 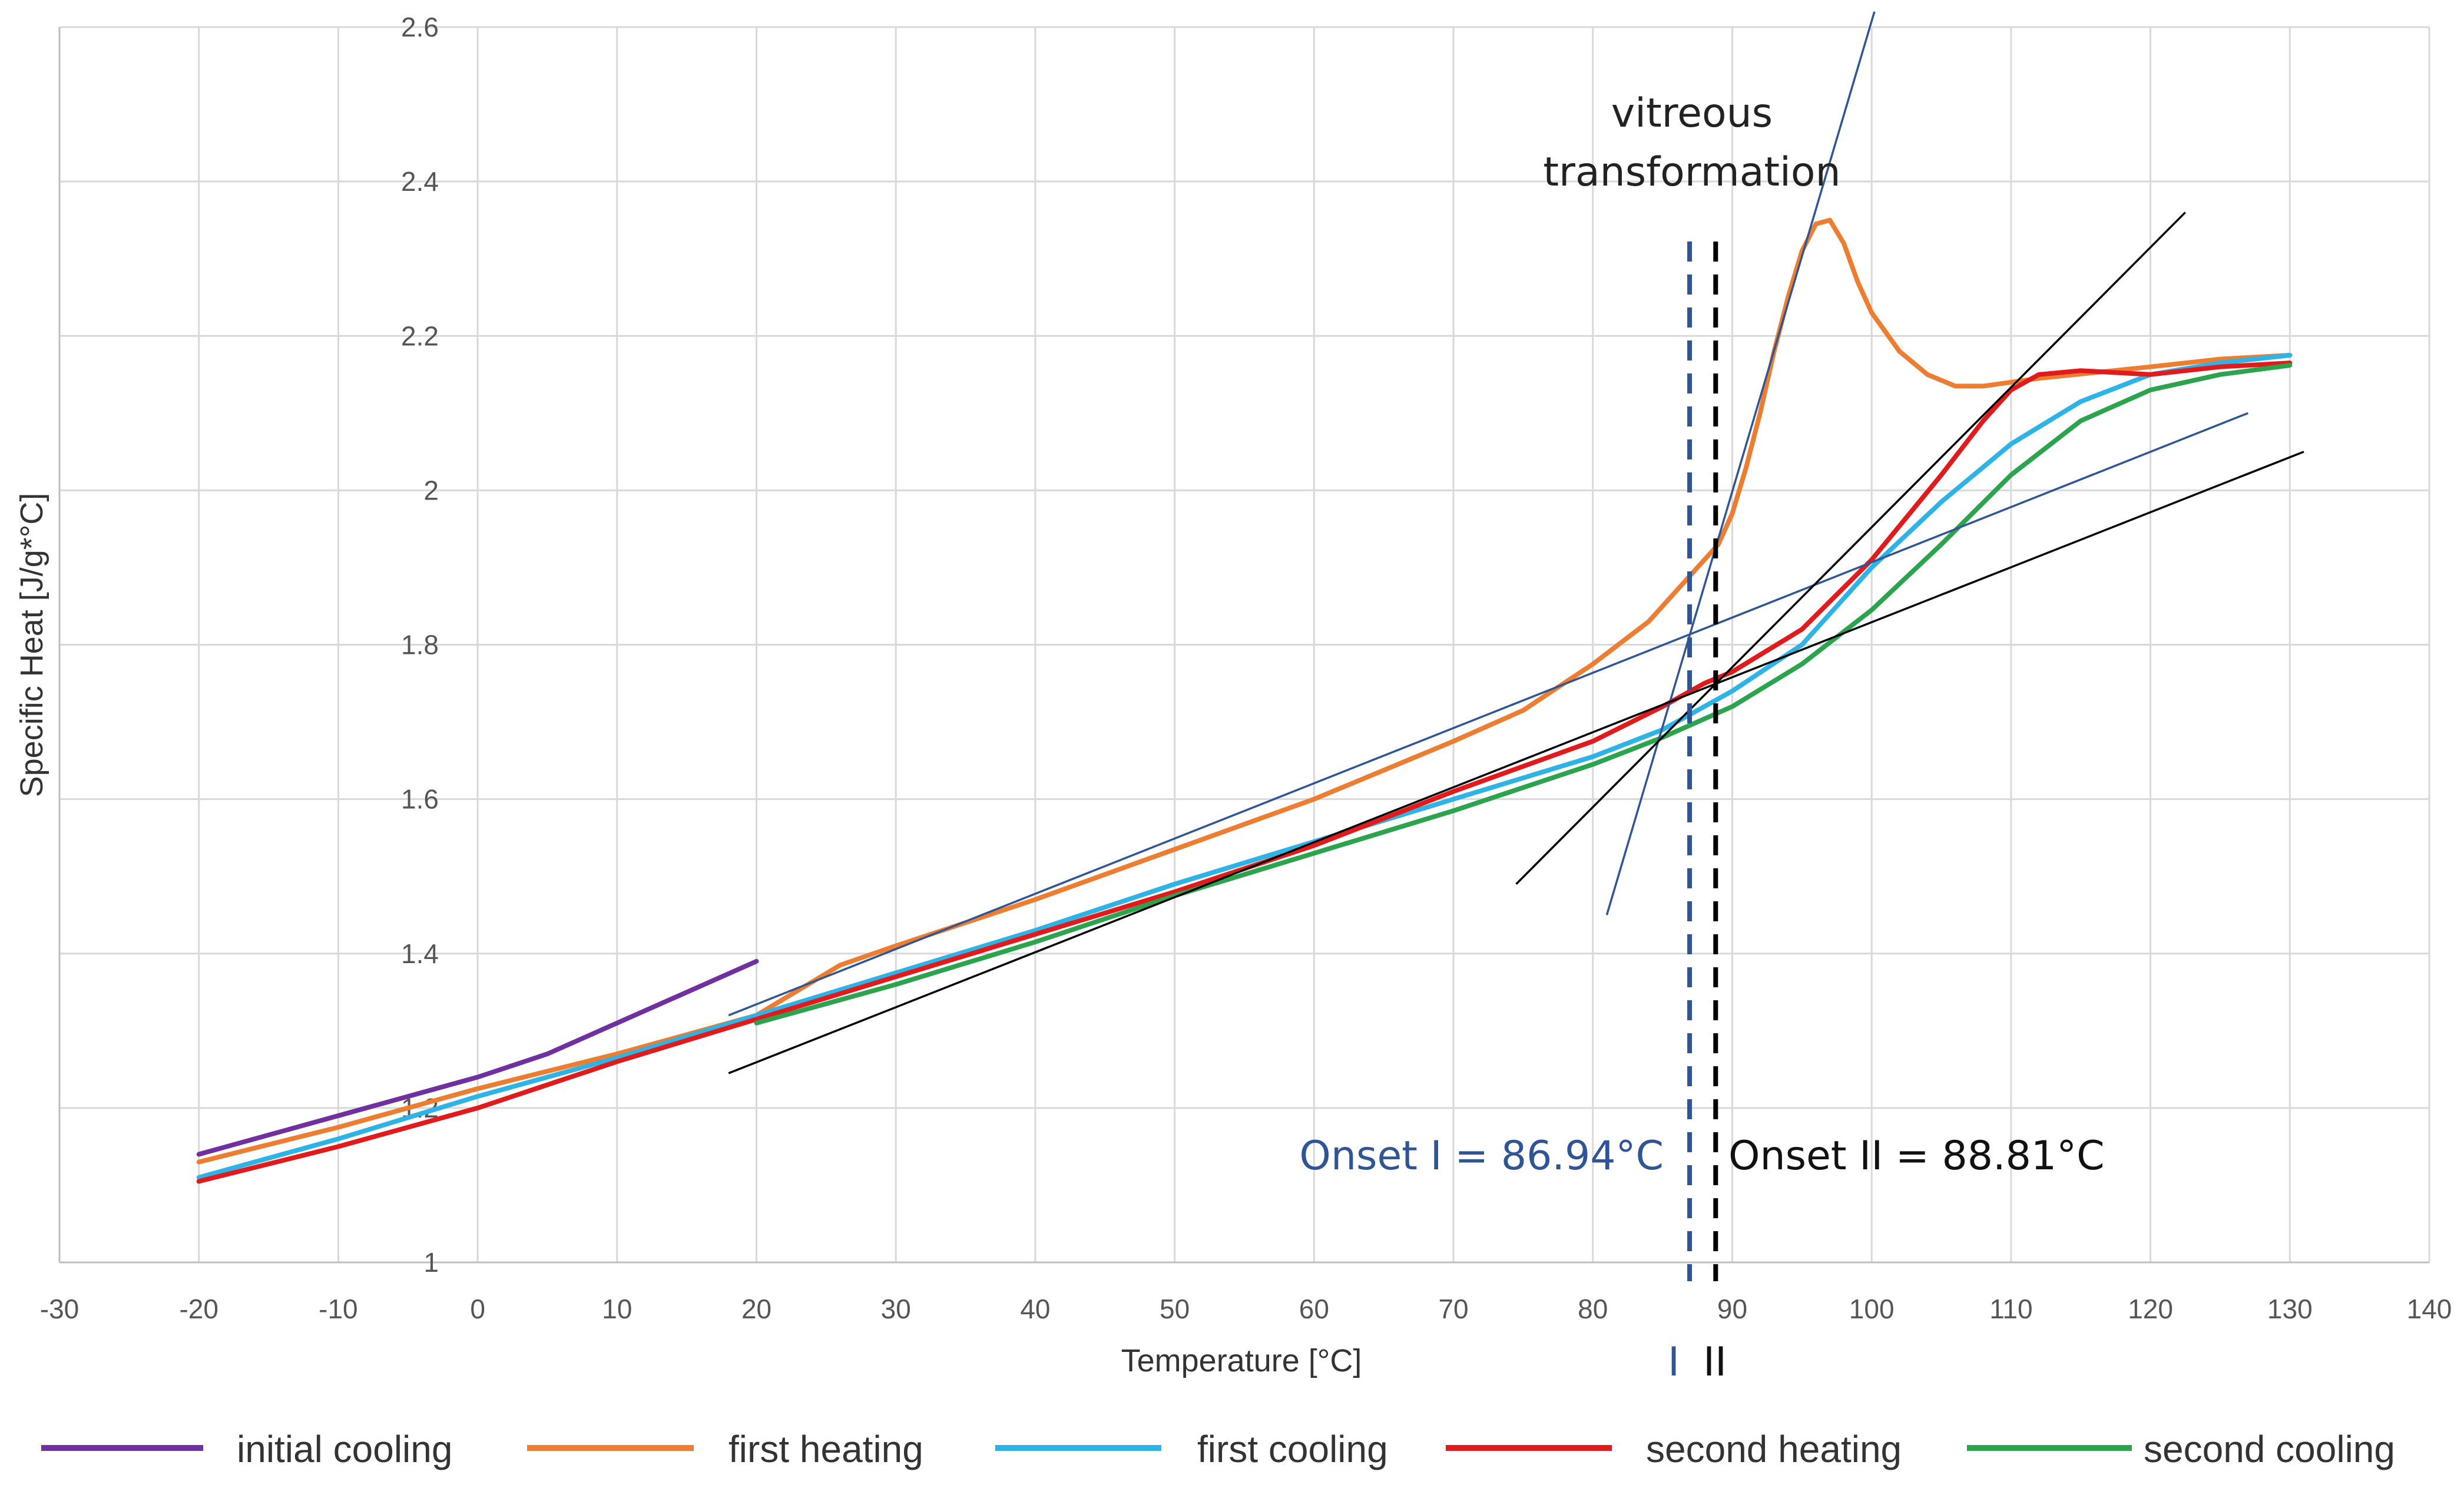 What do you see at coordinates (477, 1309) in the screenshot?
I see `x-tick-label: 0` at bounding box center [477, 1309].